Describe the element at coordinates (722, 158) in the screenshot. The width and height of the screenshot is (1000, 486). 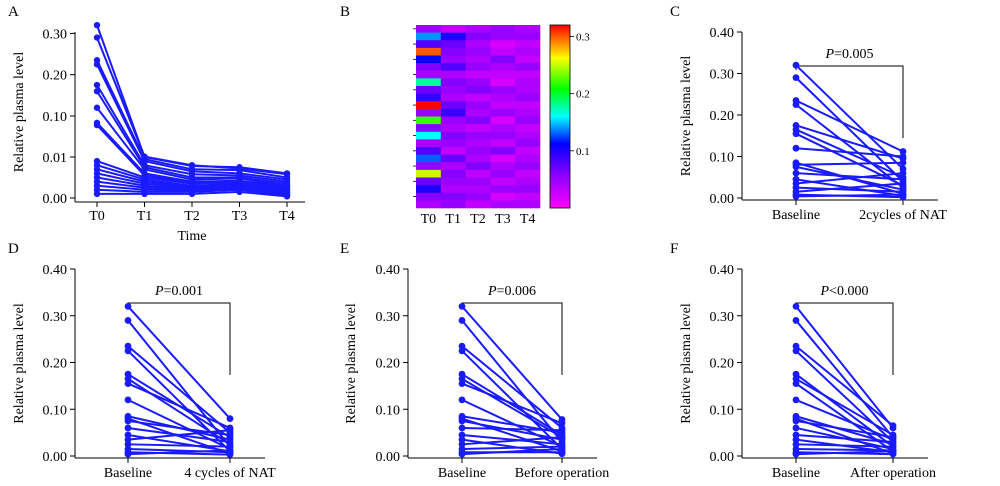
I see `panel-ytick-label: 0.10` at that location.